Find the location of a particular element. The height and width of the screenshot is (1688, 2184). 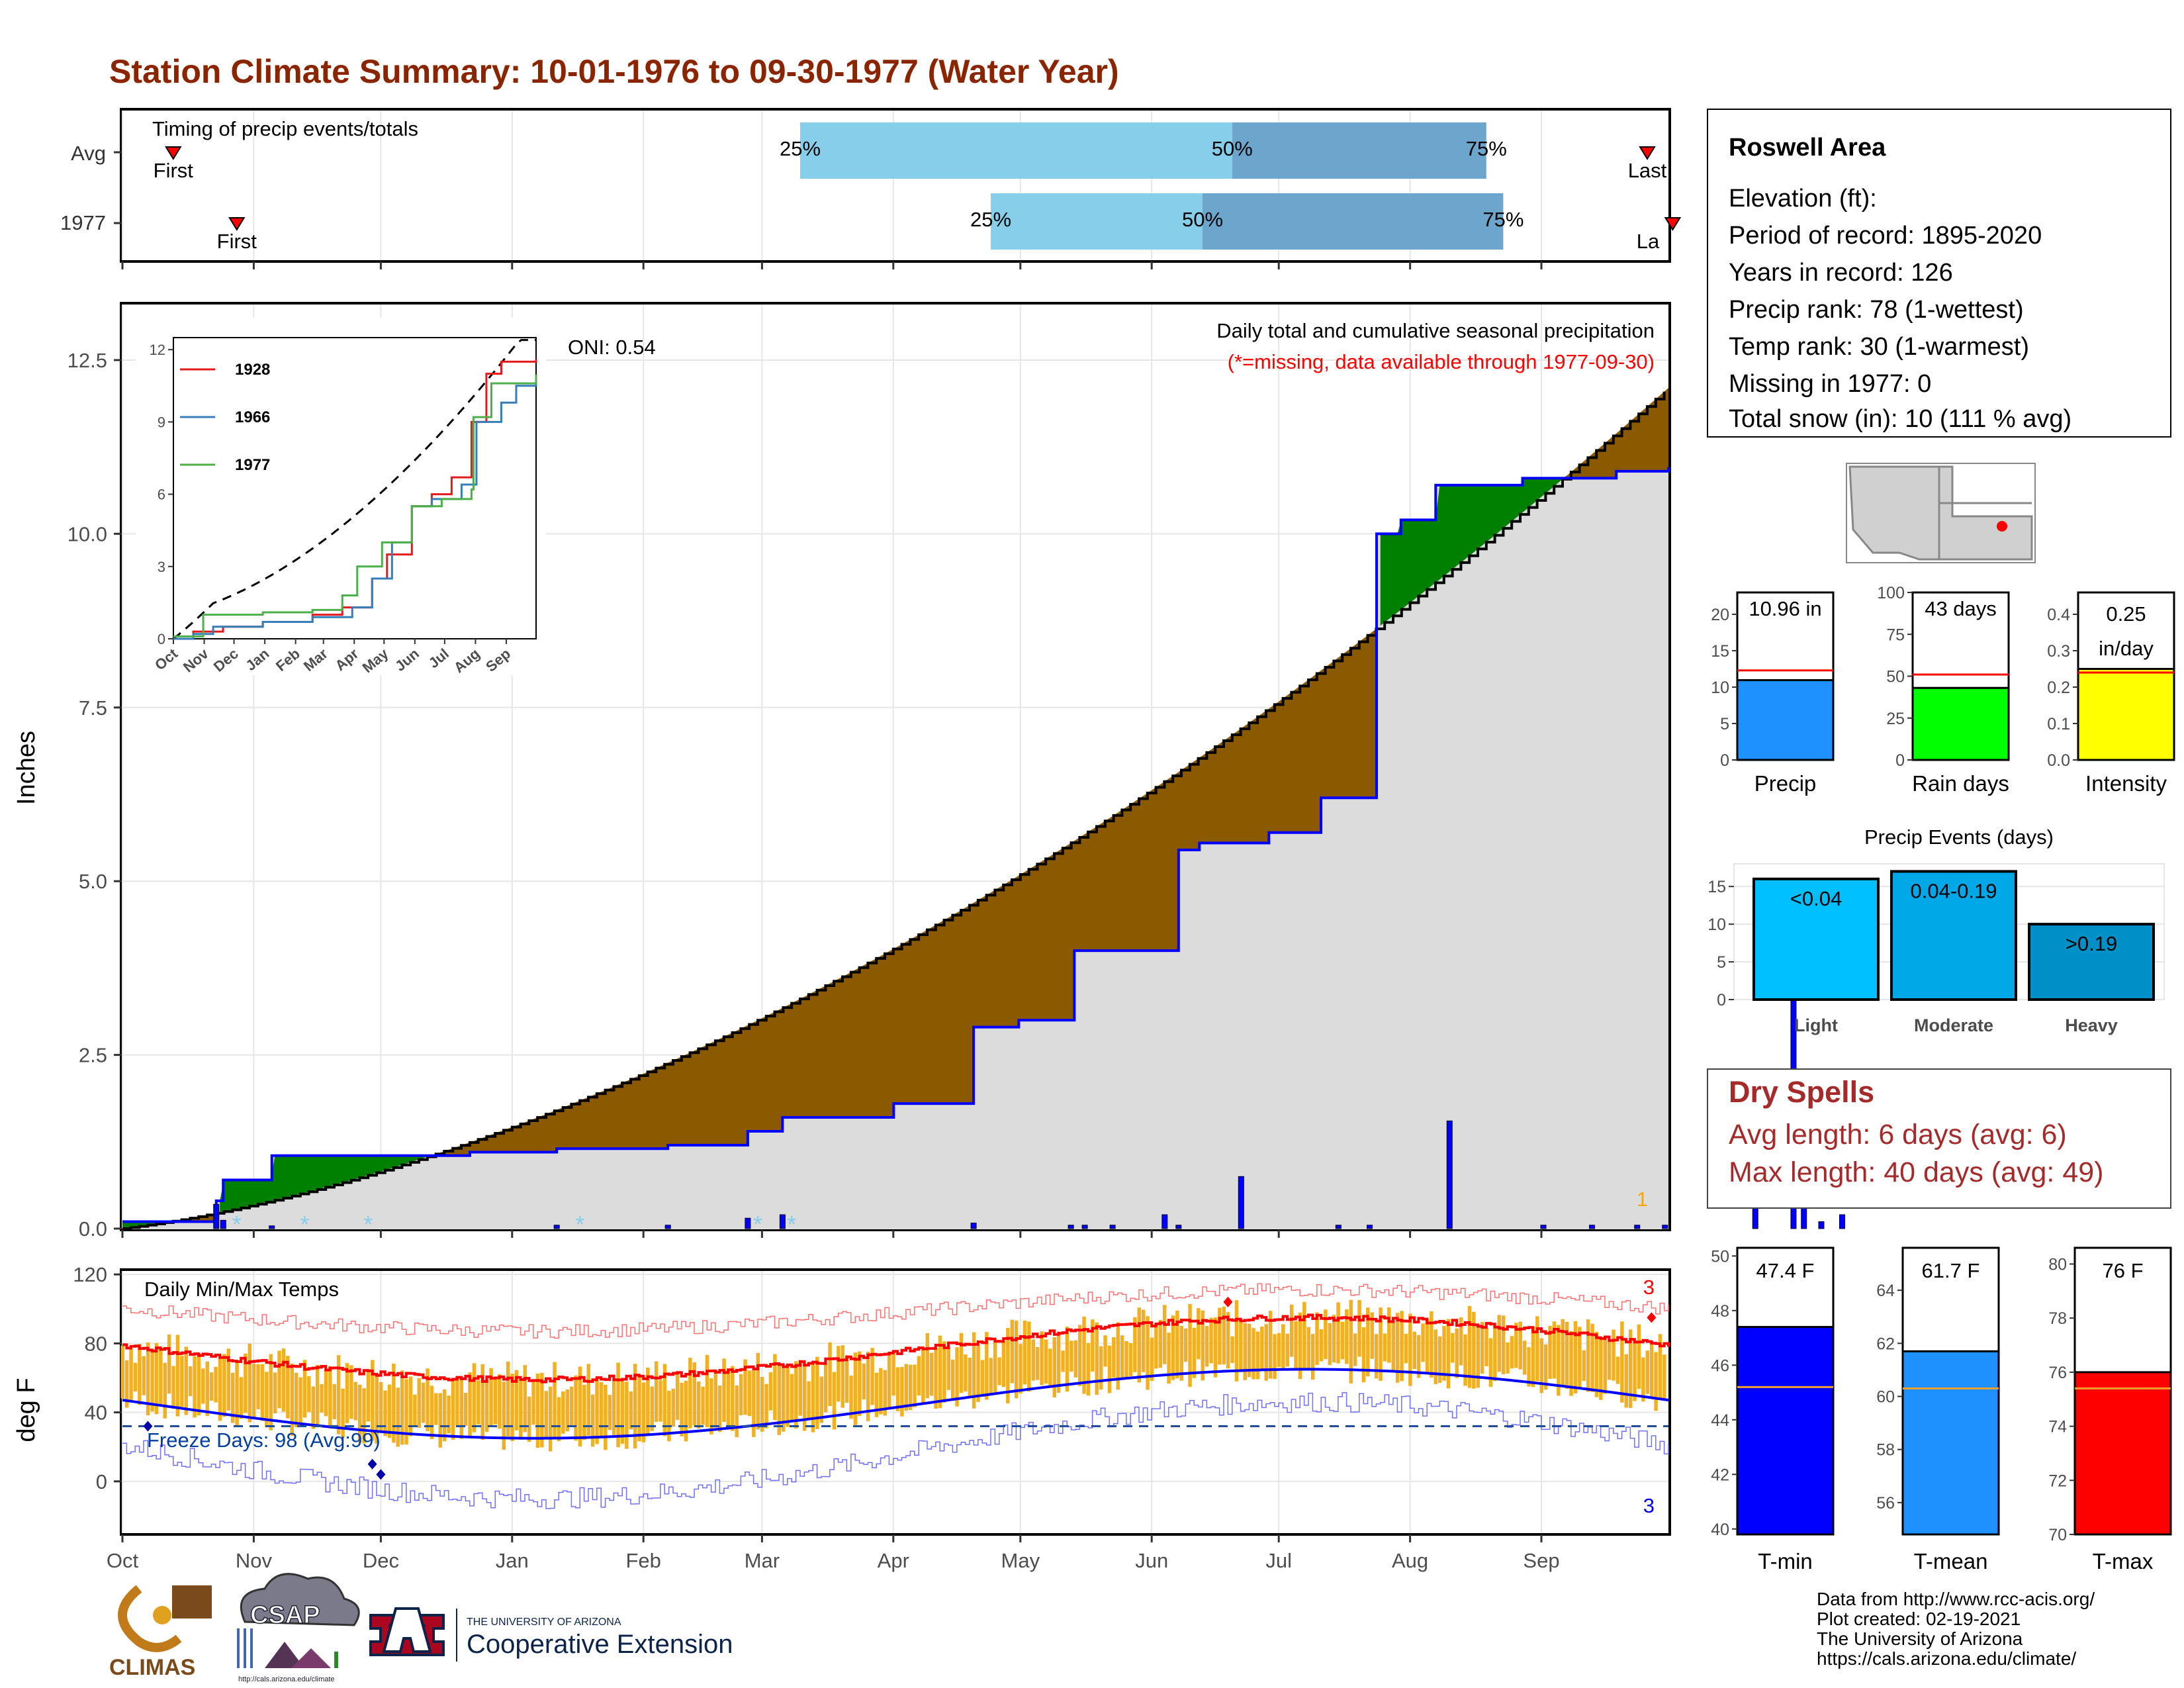

mini-bar-value-unit: in/day is located at coordinates (2126, 648).